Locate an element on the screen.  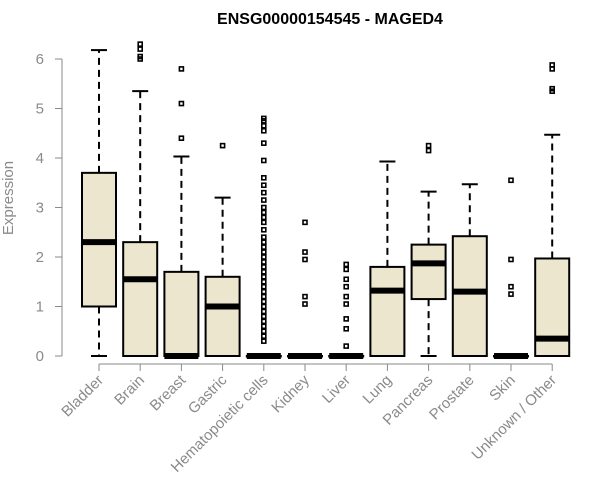
x-tick-label: Bladder is located at coordinates (82, 396).